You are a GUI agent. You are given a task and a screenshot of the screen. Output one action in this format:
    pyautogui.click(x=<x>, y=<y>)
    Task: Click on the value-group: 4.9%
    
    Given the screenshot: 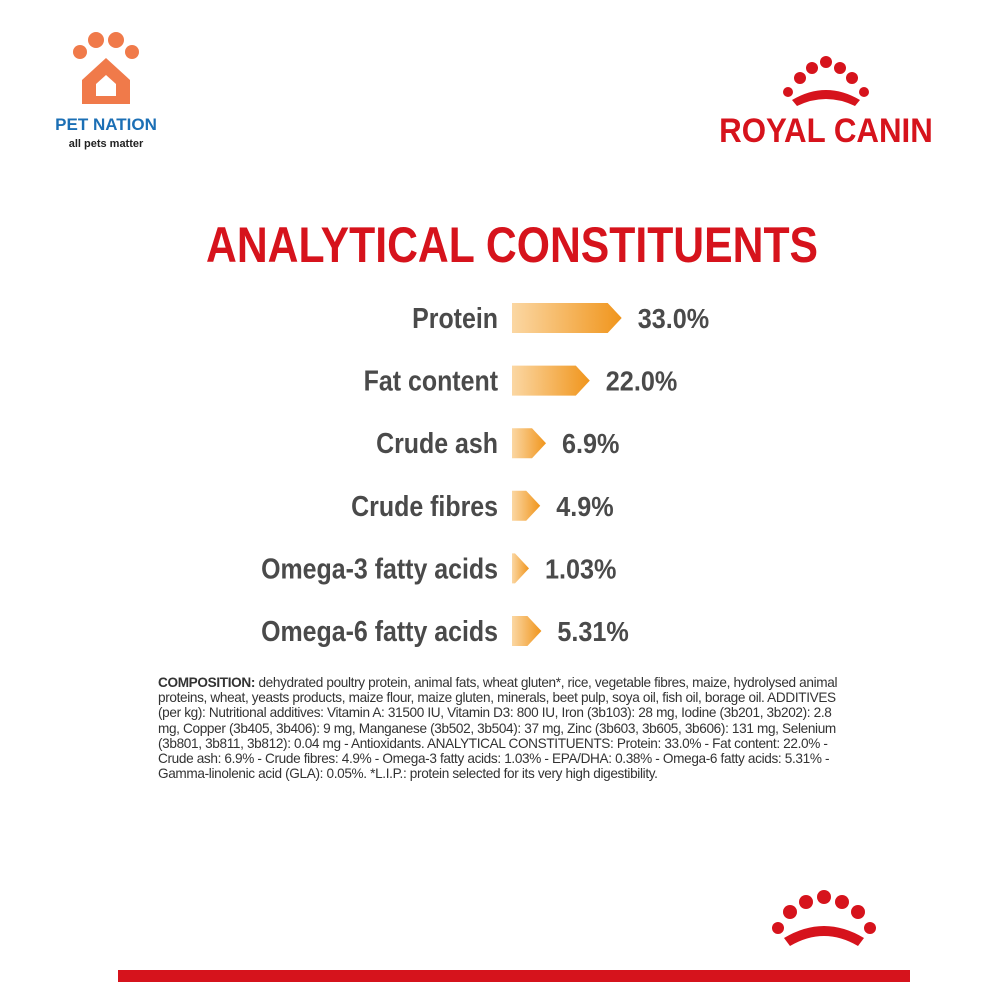 What is the action you would take?
    pyautogui.click(x=584, y=507)
    